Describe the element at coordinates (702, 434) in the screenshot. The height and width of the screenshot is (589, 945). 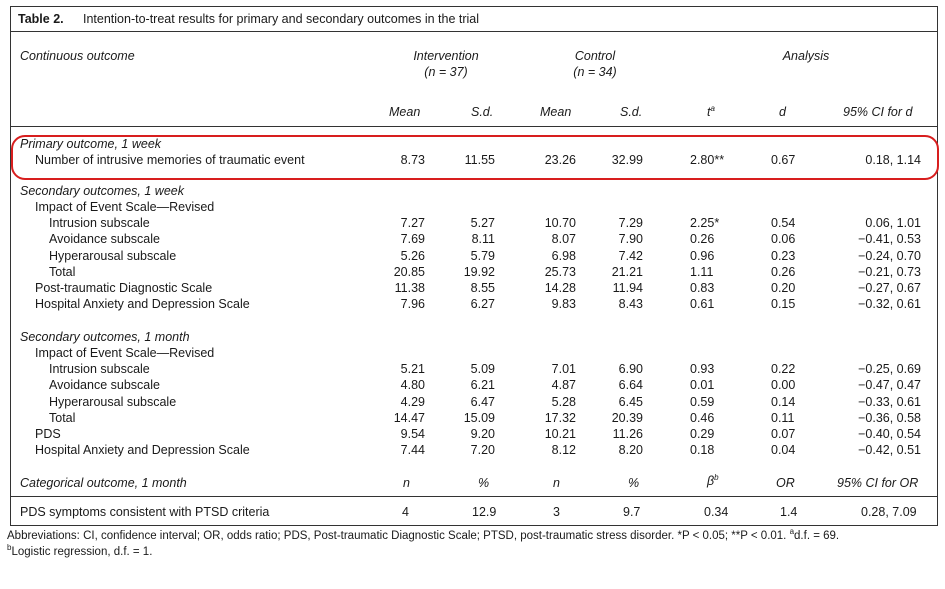
I see `cell-t: 0.29` at that location.